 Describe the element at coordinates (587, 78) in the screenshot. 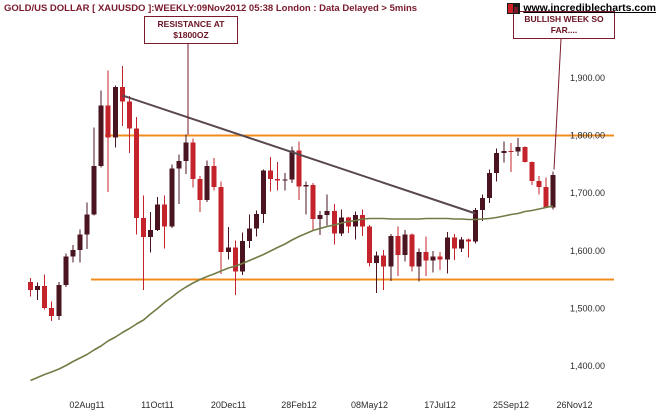

I see `y-axis-label: 1,900.00` at that location.